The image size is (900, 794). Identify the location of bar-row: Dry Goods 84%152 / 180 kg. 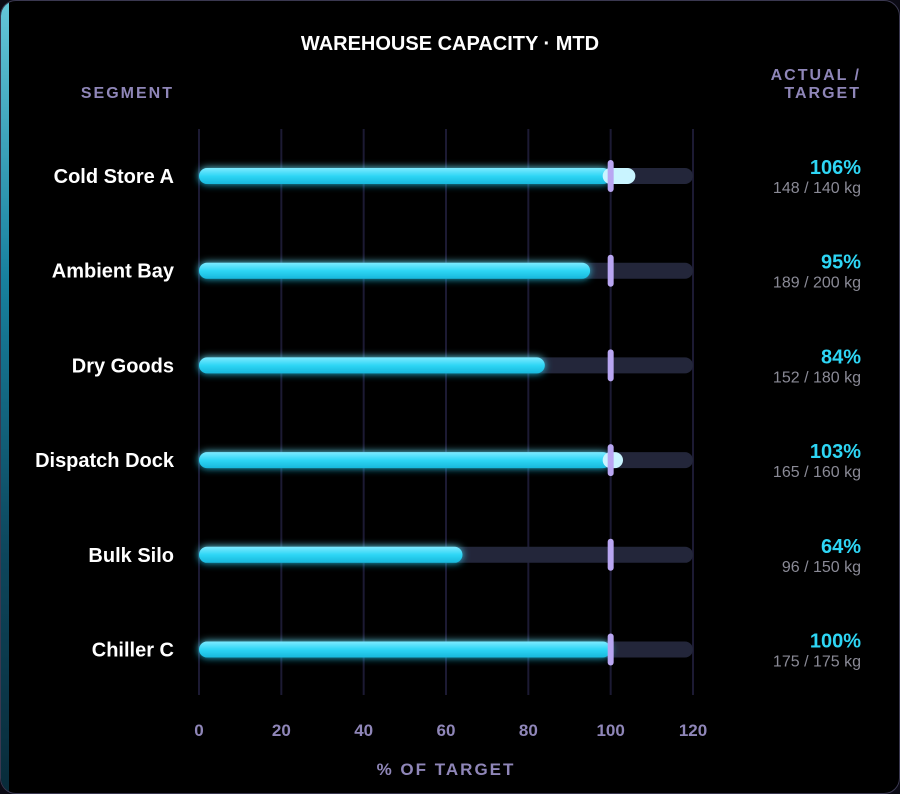
(466, 366).